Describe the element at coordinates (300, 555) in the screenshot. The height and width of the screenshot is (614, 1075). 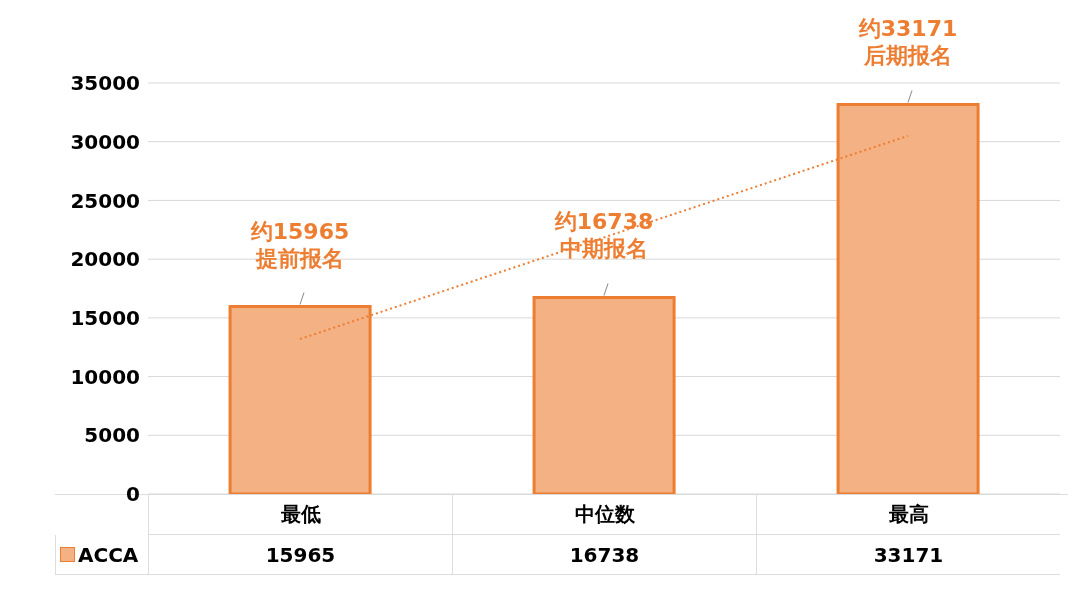
I see `data-label: 15965` at that location.